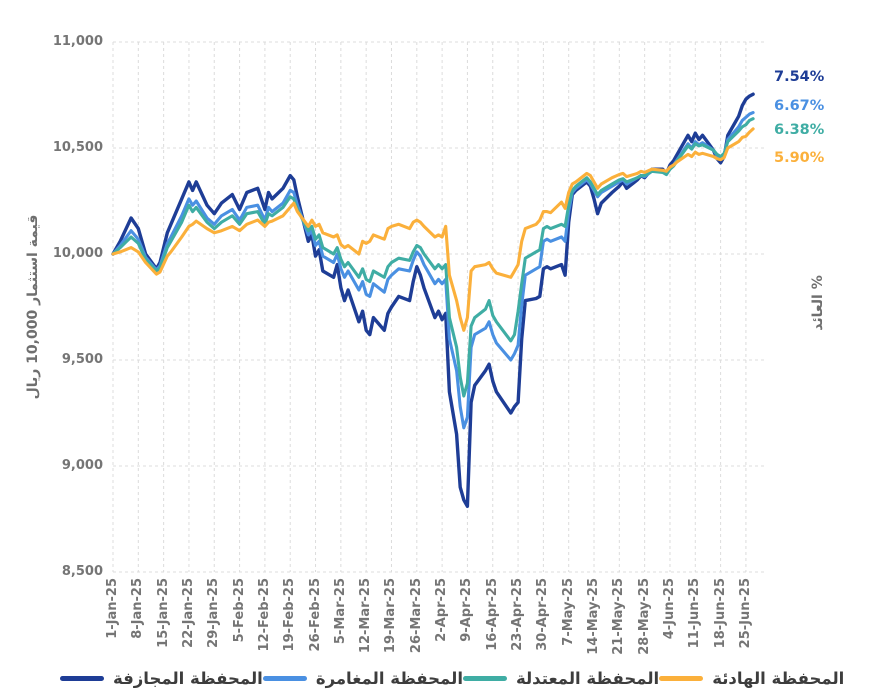 The image size is (869, 699). I want to click on x-tick-label: 19-Mar-25, so click(391, 616).